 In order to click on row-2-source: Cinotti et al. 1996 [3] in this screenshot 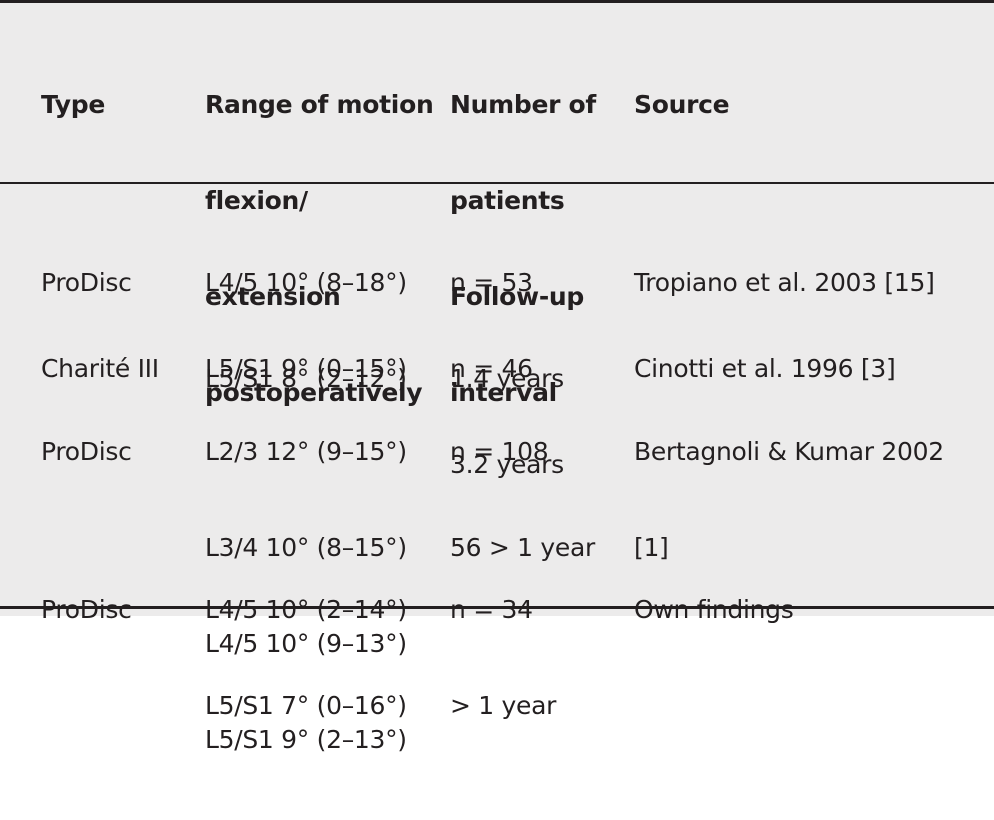, I will do `click(765, 369)`.